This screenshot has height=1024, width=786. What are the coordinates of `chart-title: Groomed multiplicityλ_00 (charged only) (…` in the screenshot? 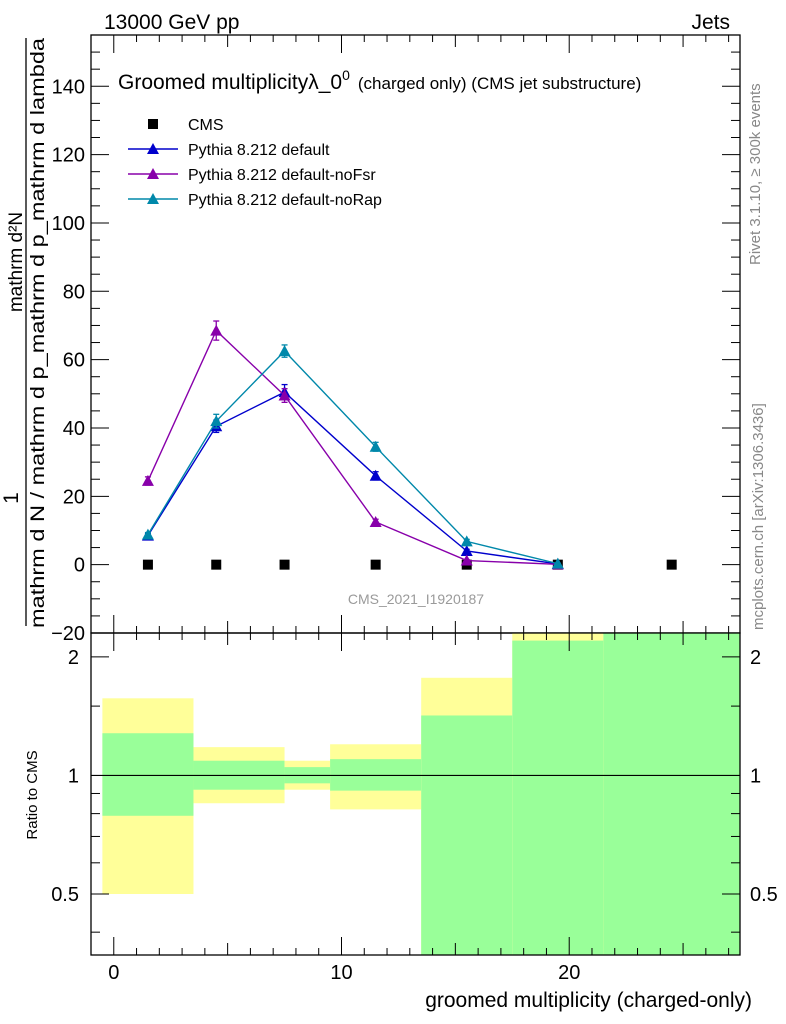 It's located at (379, 80).